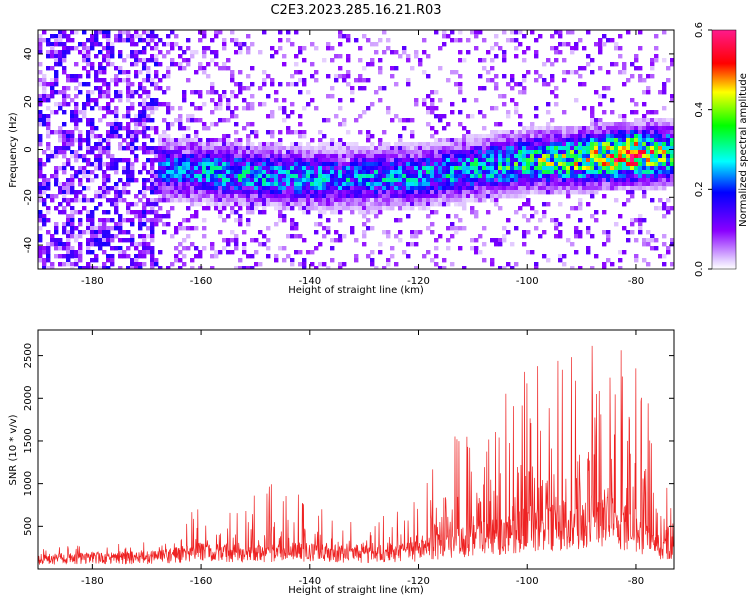  What do you see at coordinates (304, 80) in the screenshot?
I see `heatmap-cell-1980` at bounding box center [304, 80].